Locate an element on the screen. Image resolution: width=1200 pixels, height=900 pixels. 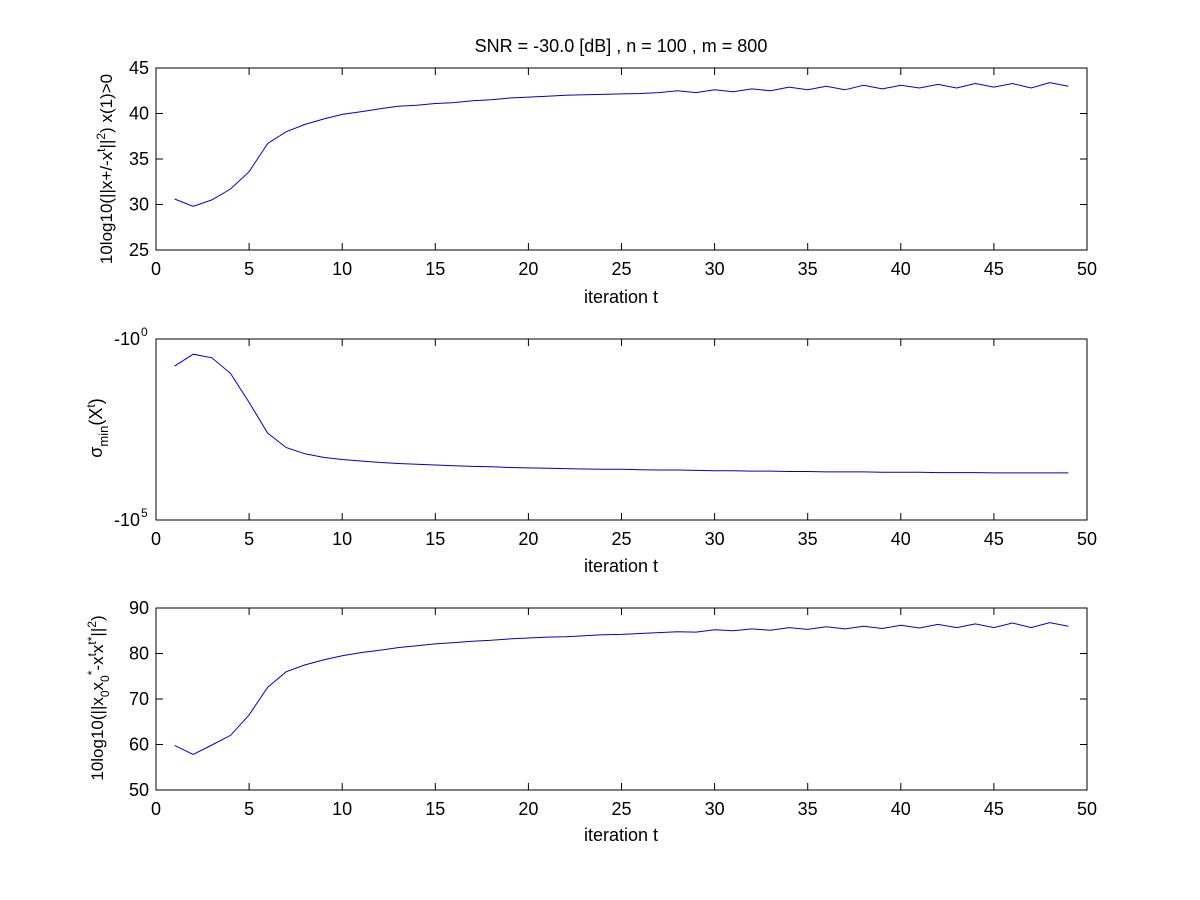
middle-xtick-label: 25 is located at coordinates (621, 539).